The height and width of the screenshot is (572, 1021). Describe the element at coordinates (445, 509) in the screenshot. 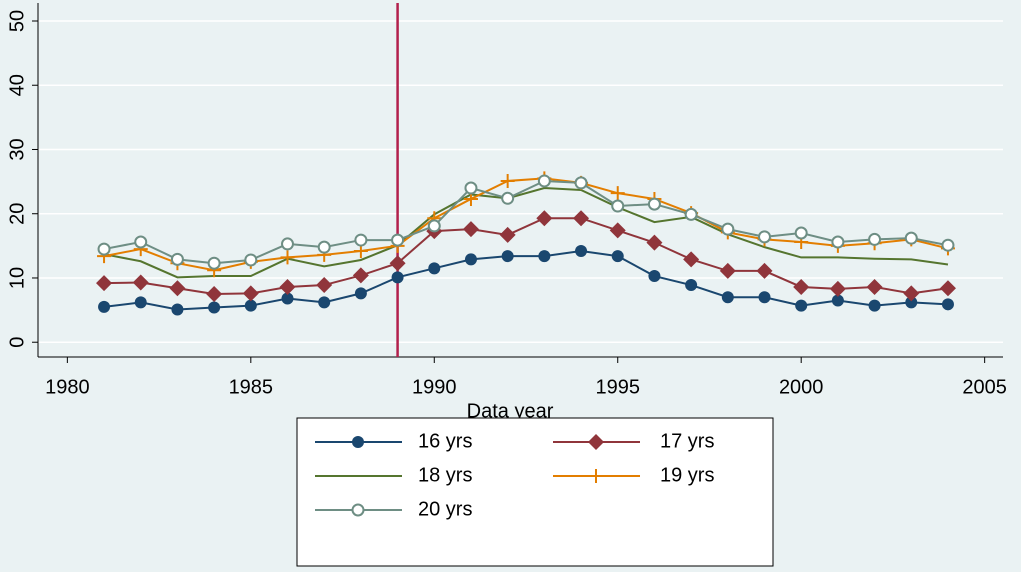

I see `legend-label: 20 yrs` at that location.